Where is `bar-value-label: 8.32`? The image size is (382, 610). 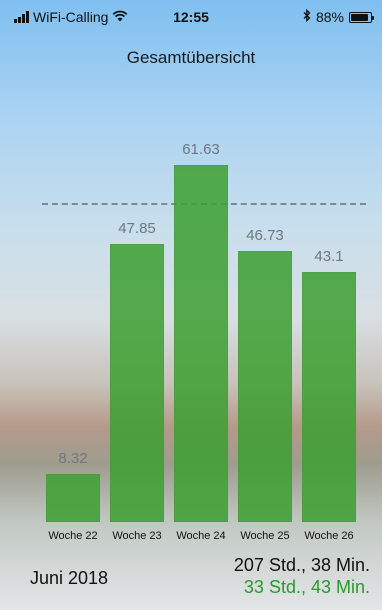 bar-value-label: 8.32 is located at coordinates (73, 458).